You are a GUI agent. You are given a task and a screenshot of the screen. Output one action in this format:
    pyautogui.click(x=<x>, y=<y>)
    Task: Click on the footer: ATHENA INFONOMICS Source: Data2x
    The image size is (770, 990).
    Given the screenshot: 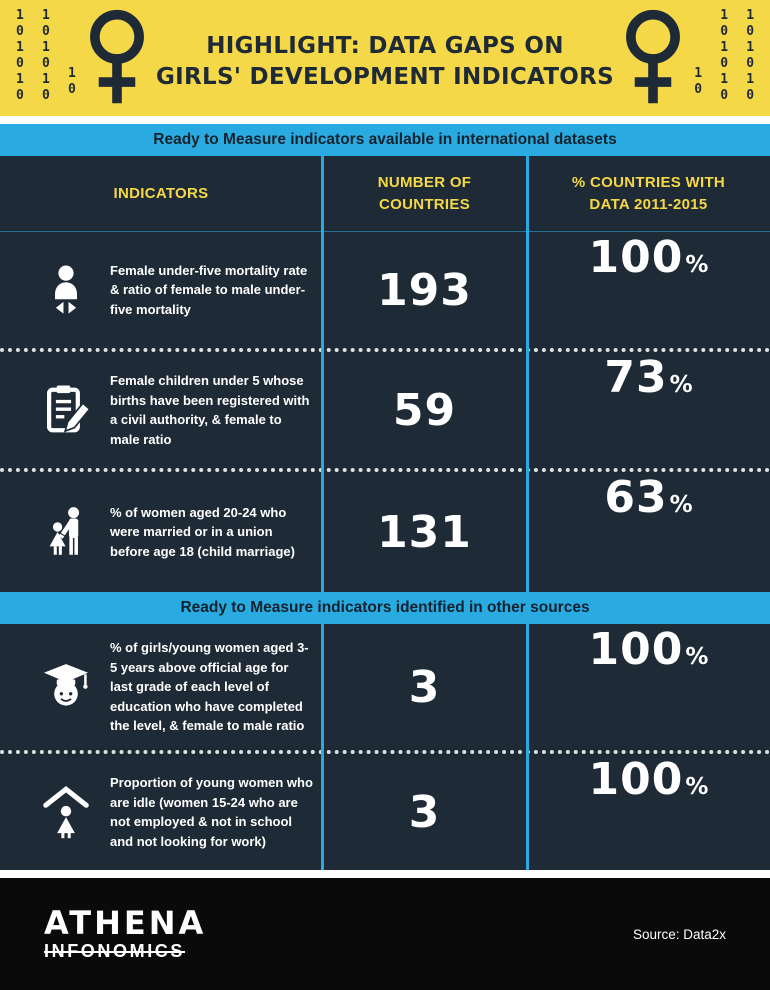 What is the action you would take?
    pyautogui.click(x=385, y=934)
    